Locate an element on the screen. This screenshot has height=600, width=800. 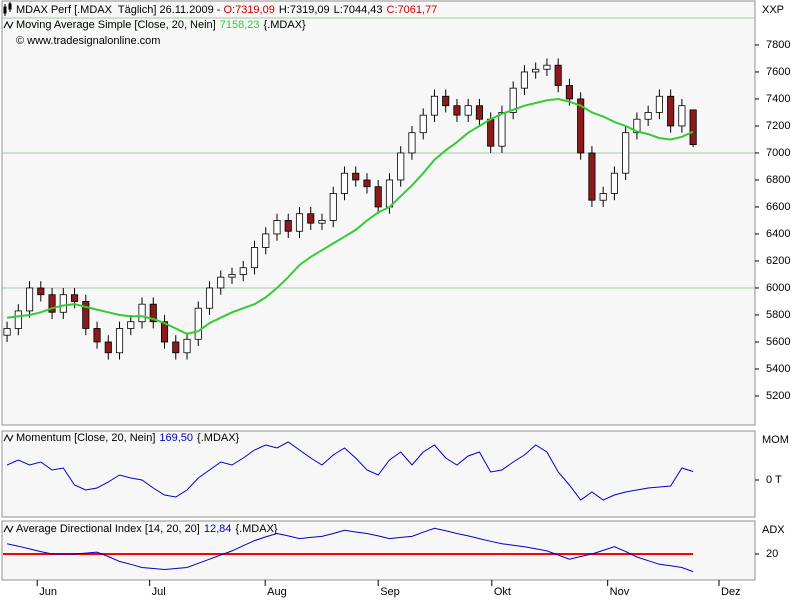
legend-name: Momentum [Close, 20, Nein] is located at coordinates (85, 438).